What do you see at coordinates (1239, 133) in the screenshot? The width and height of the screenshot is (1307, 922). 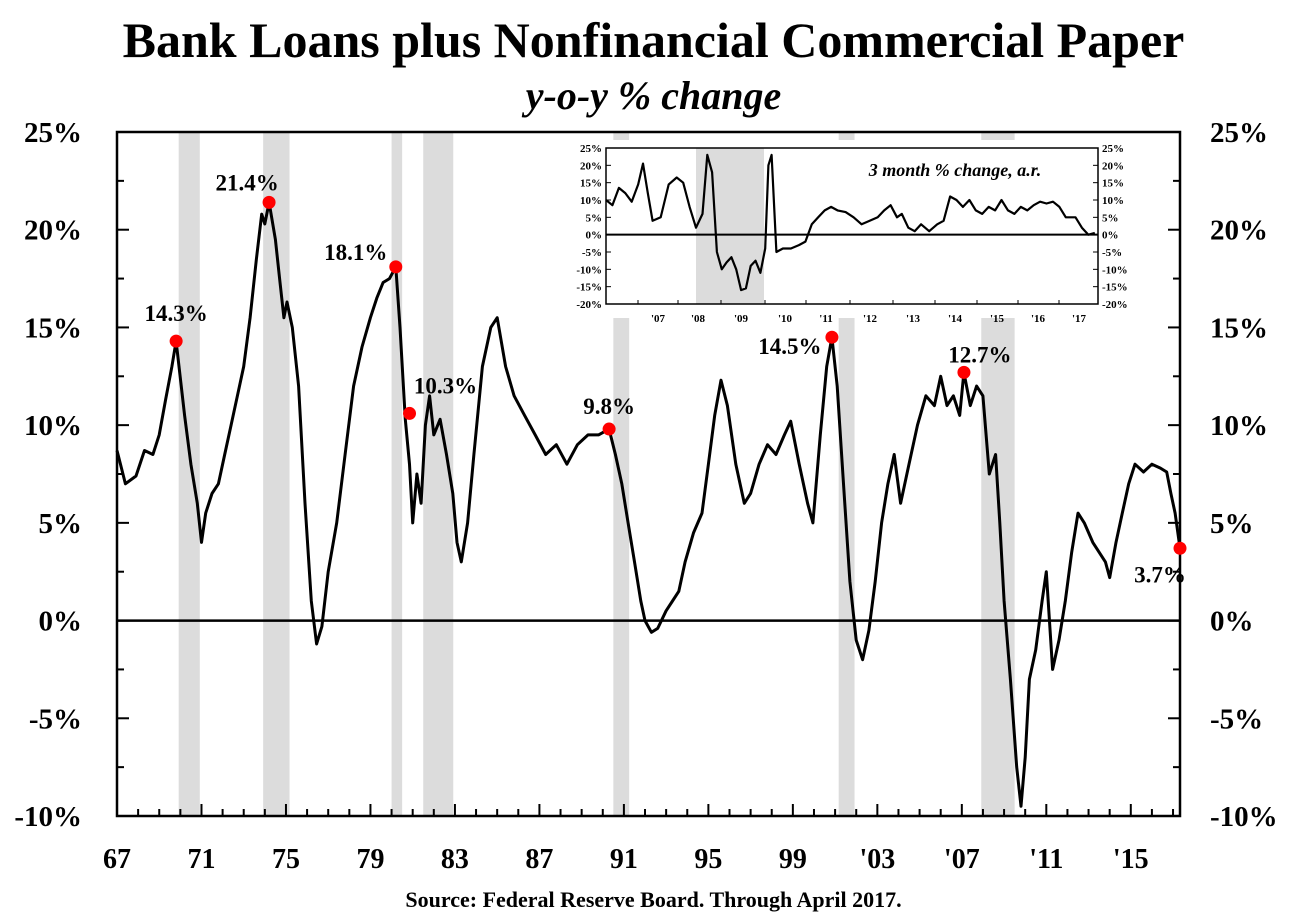 I see `y-tick-label-right: 25%` at bounding box center [1239, 133].